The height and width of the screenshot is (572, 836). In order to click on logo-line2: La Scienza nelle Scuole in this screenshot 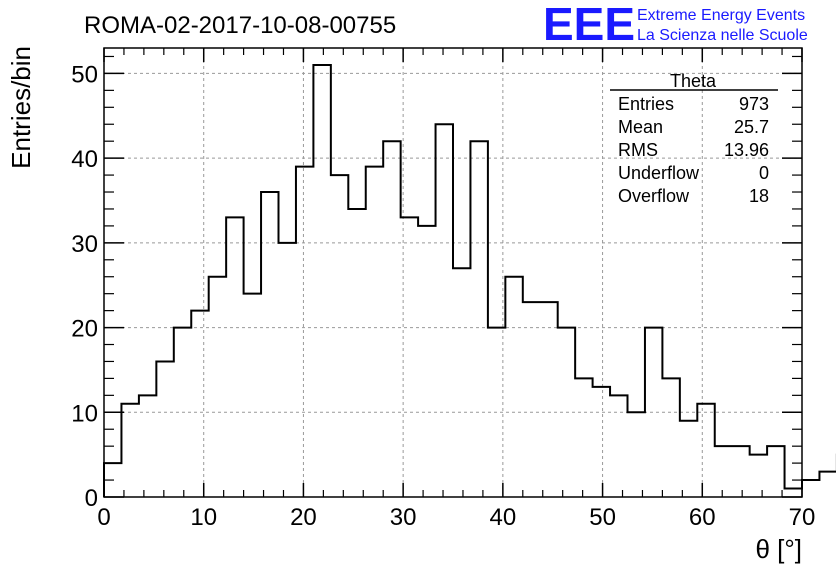, I will do `click(722, 35)`.